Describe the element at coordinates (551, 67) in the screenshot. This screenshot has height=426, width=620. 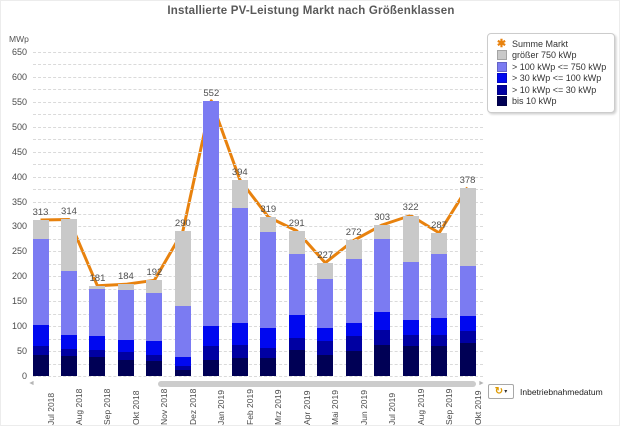
I see `legend-item: > 100 kWp <= 750 kWp` at that location.